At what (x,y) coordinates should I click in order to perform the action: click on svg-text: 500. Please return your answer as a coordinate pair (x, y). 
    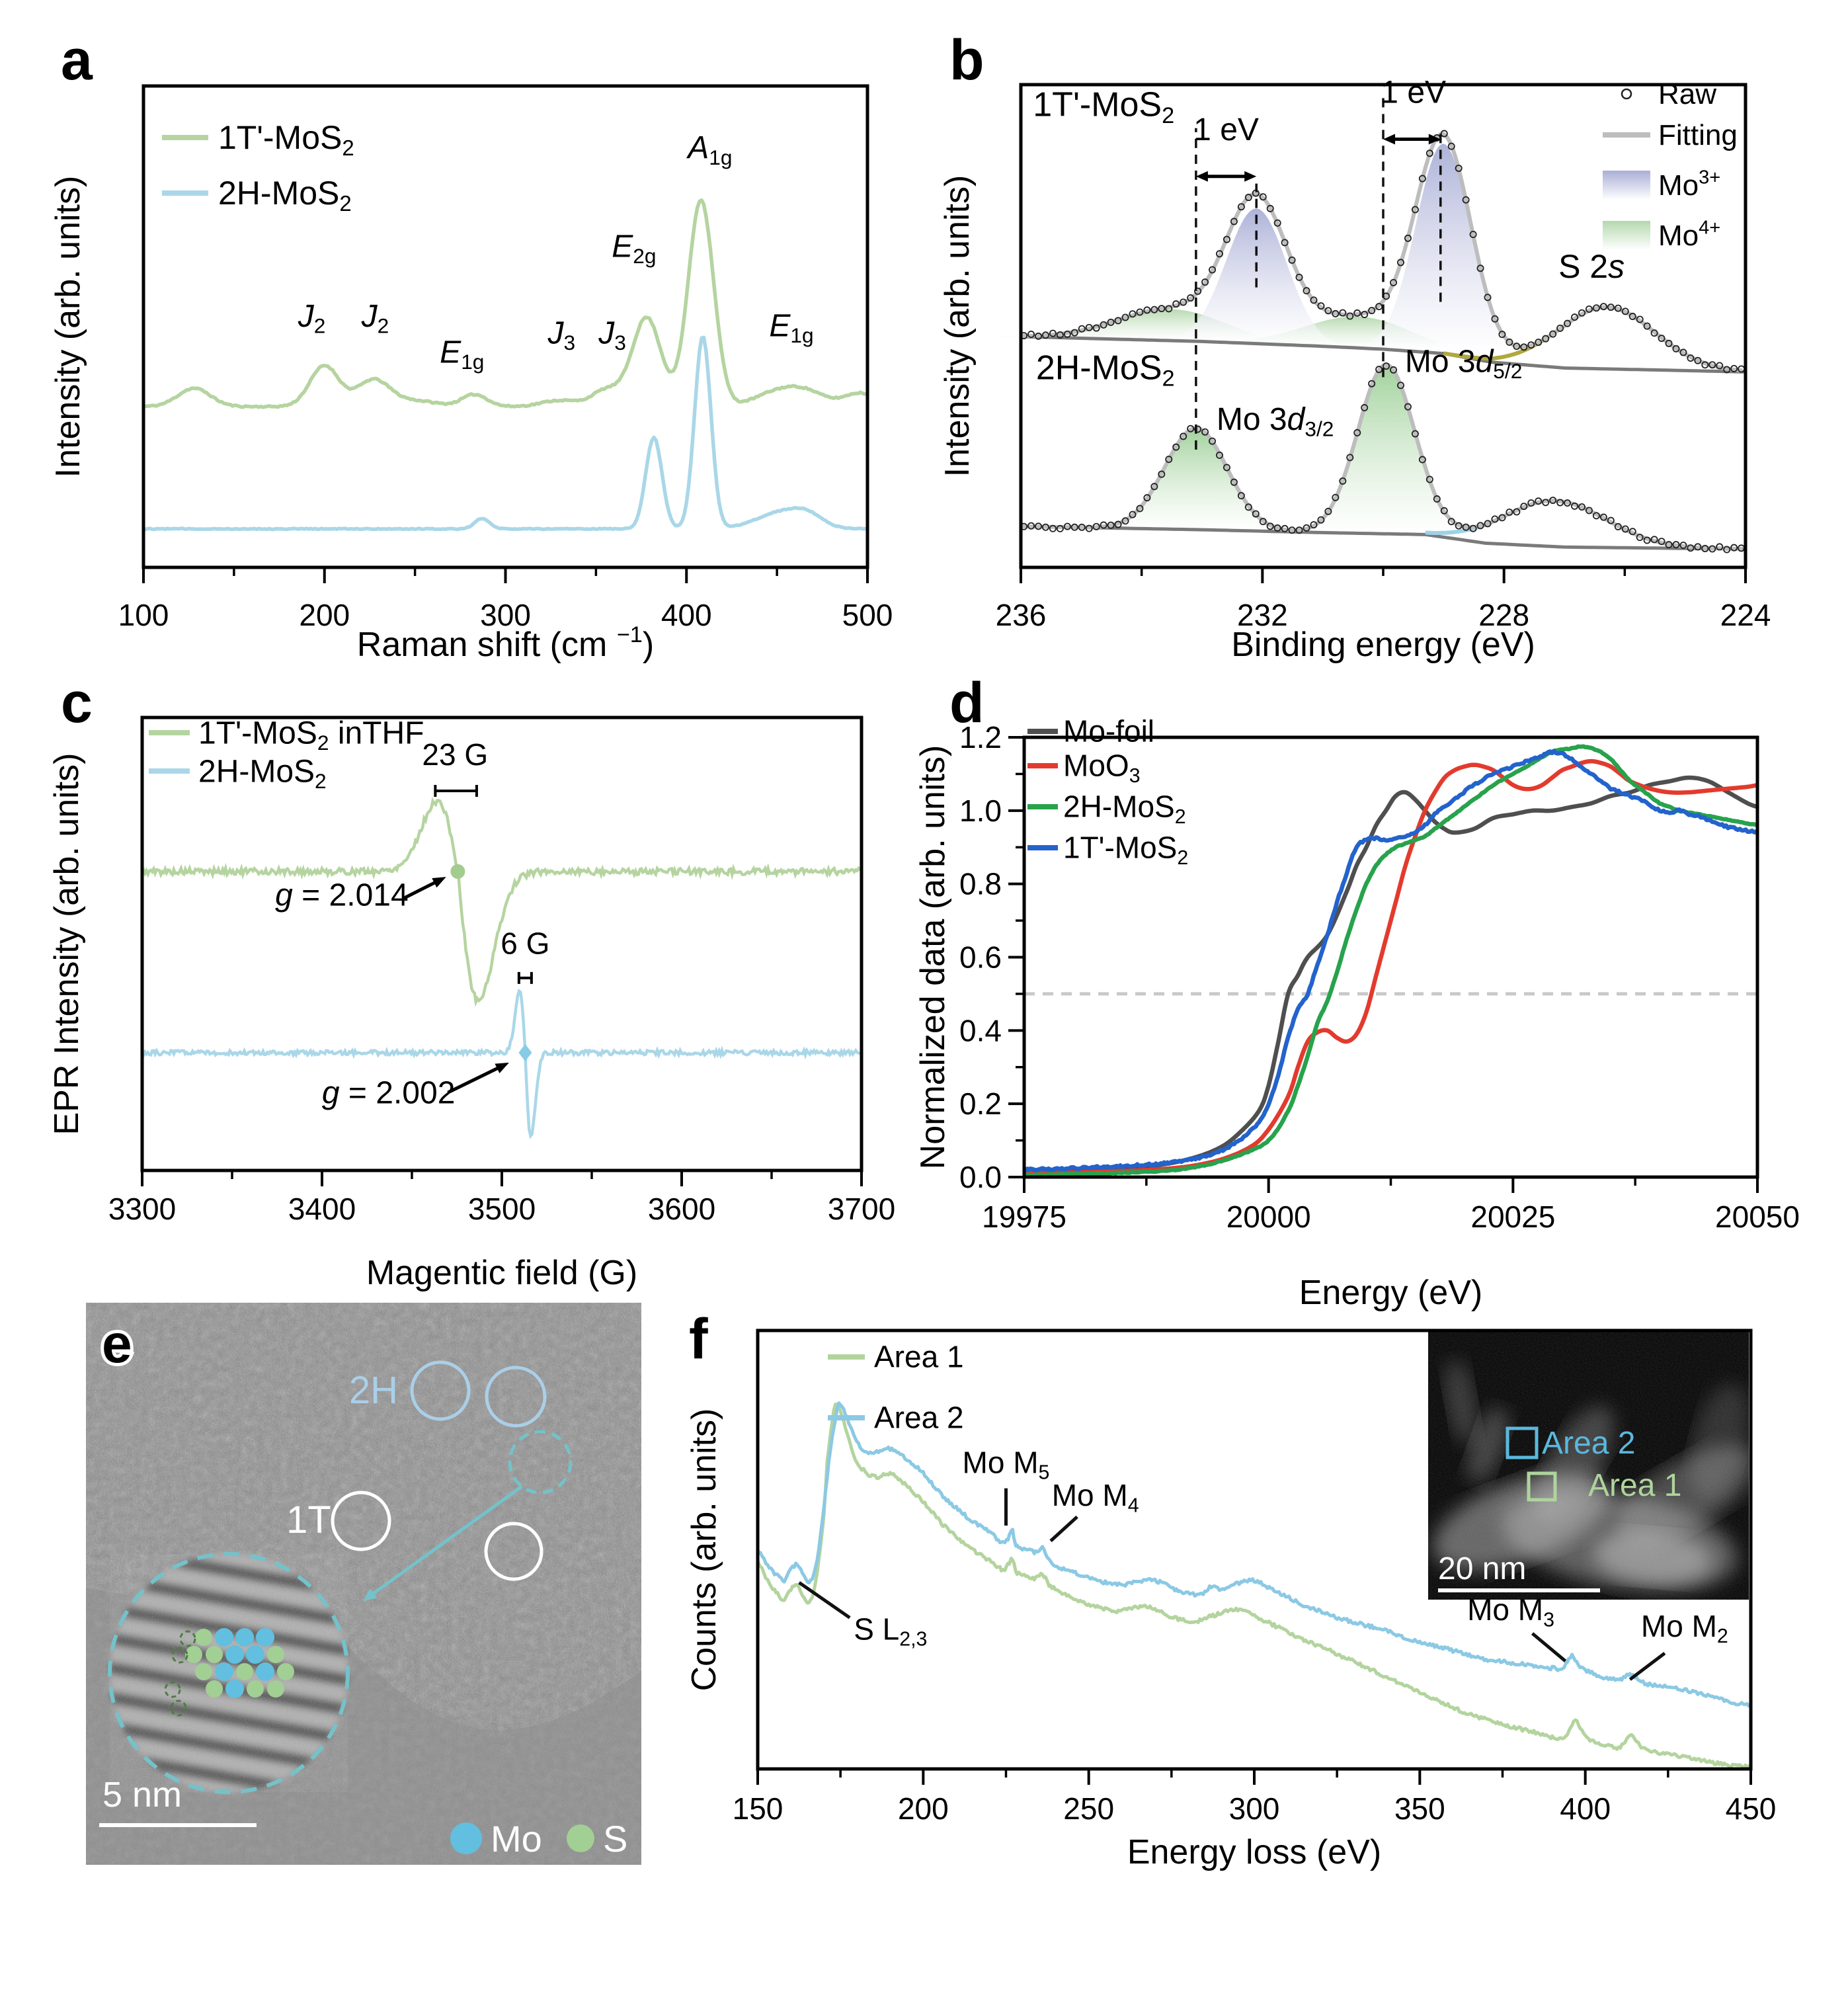
    Looking at the image, I should click on (867, 615).